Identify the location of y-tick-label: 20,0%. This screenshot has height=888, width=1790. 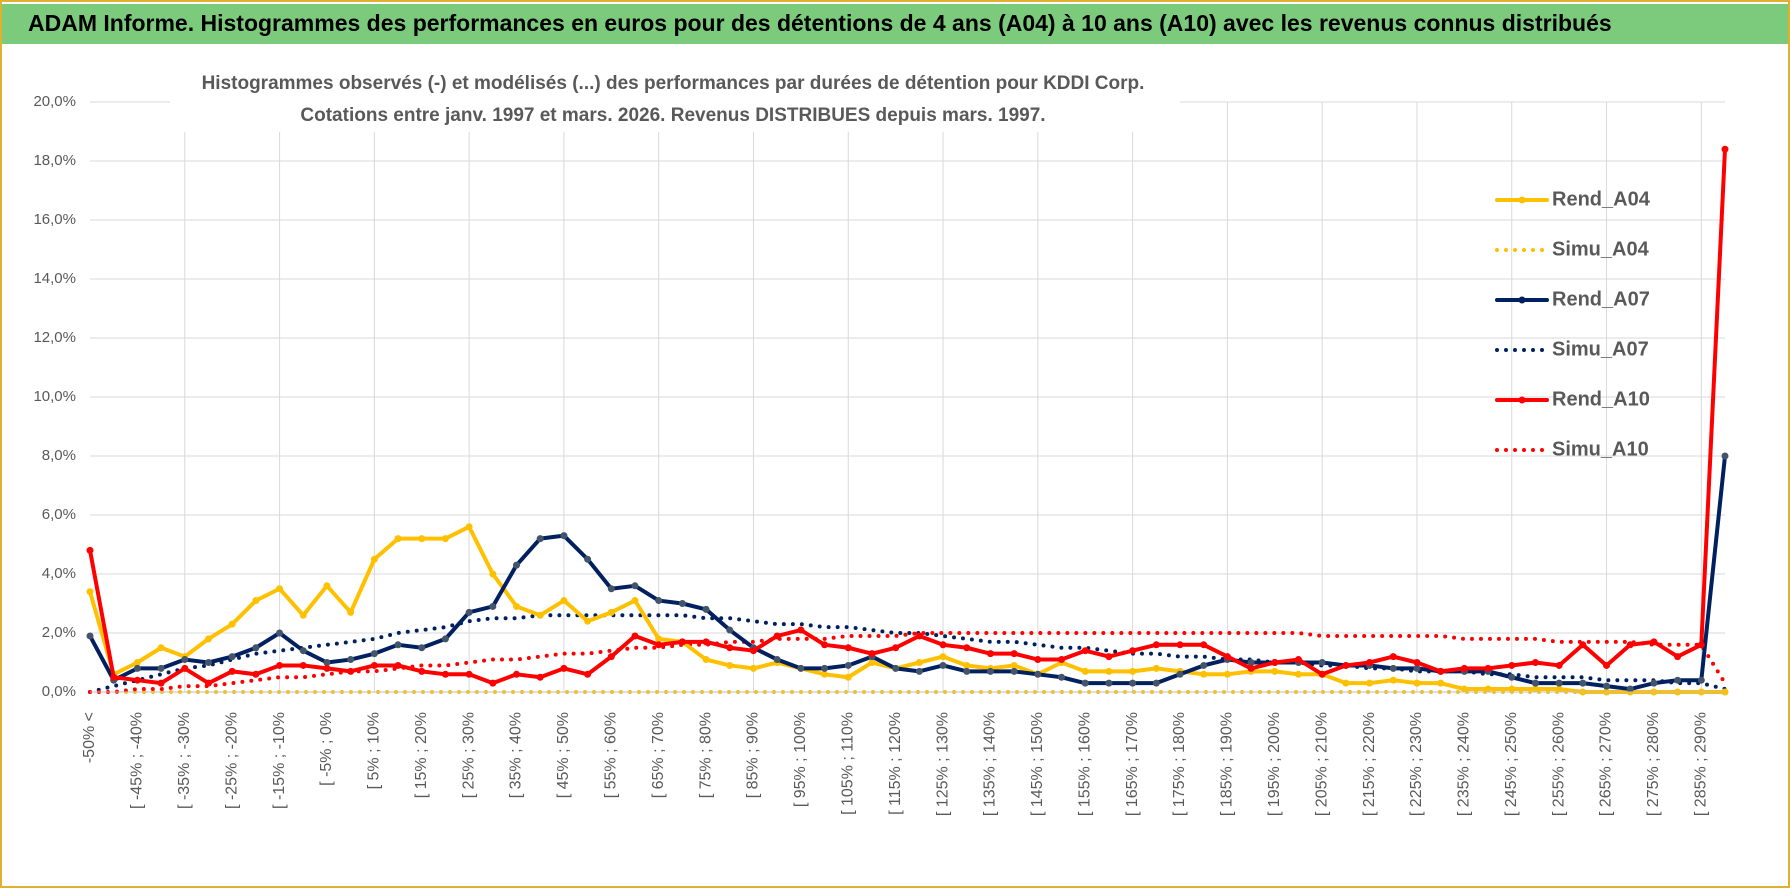
(54, 101).